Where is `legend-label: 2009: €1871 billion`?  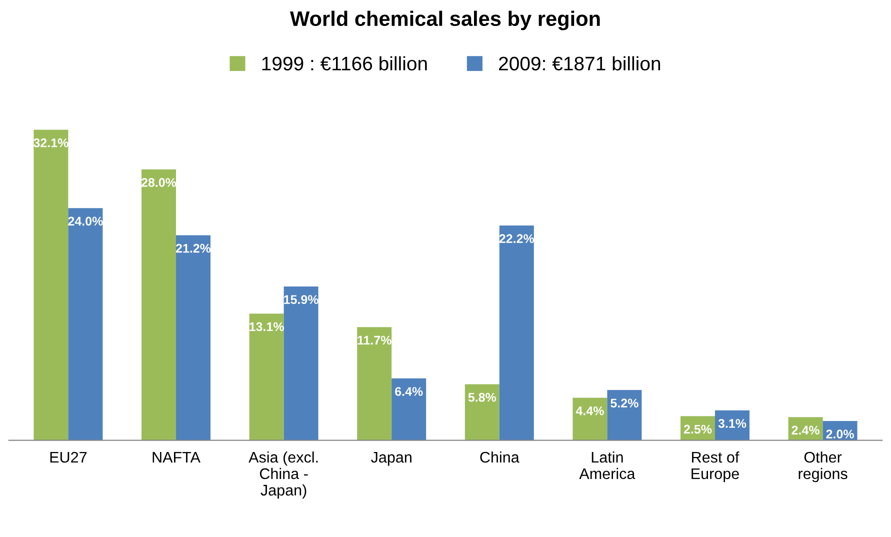
legend-label: 2009: €1871 billion is located at coordinates (579, 63).